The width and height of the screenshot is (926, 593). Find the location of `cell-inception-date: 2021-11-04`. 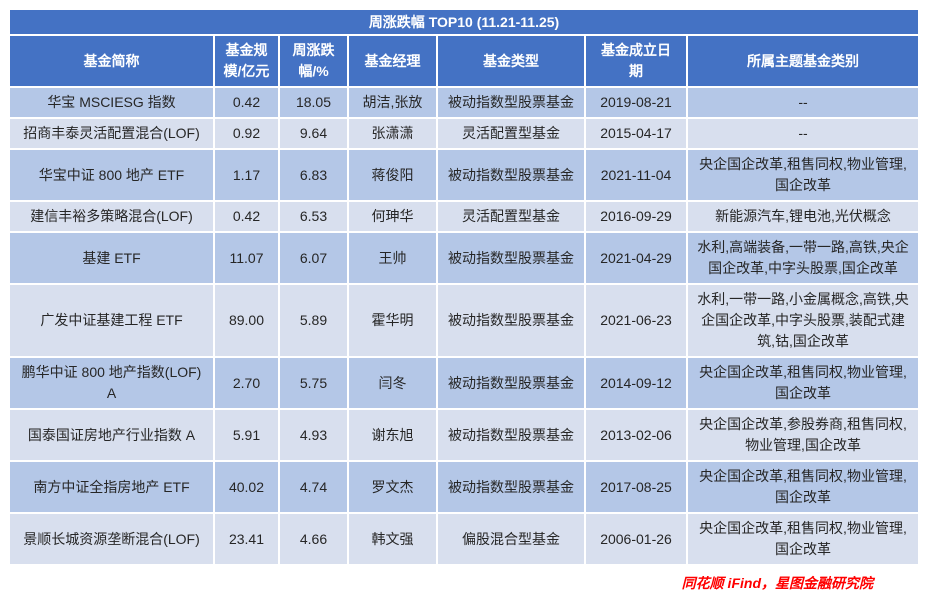

cell-inception-date: 2021-11-04 is located at coordinates (636, 175).